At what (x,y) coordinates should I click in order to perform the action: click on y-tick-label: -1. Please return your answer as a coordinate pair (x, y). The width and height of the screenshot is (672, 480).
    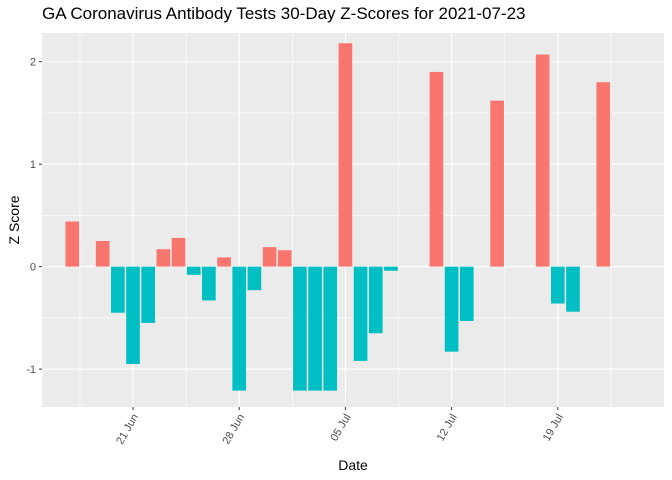
    Looking at the image, I should click on (31, 370).